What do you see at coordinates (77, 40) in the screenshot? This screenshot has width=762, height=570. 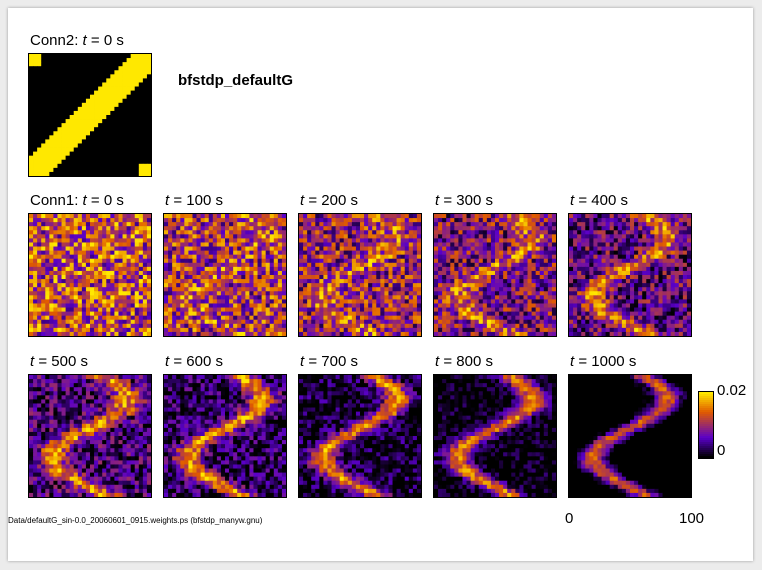 I see `panel-title-conn2-0: Conn2: t = 0 s` at bounding box center [77, 40].